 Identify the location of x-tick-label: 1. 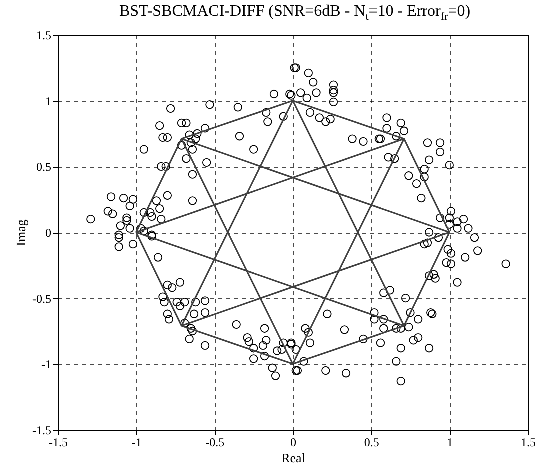
(450, 443).